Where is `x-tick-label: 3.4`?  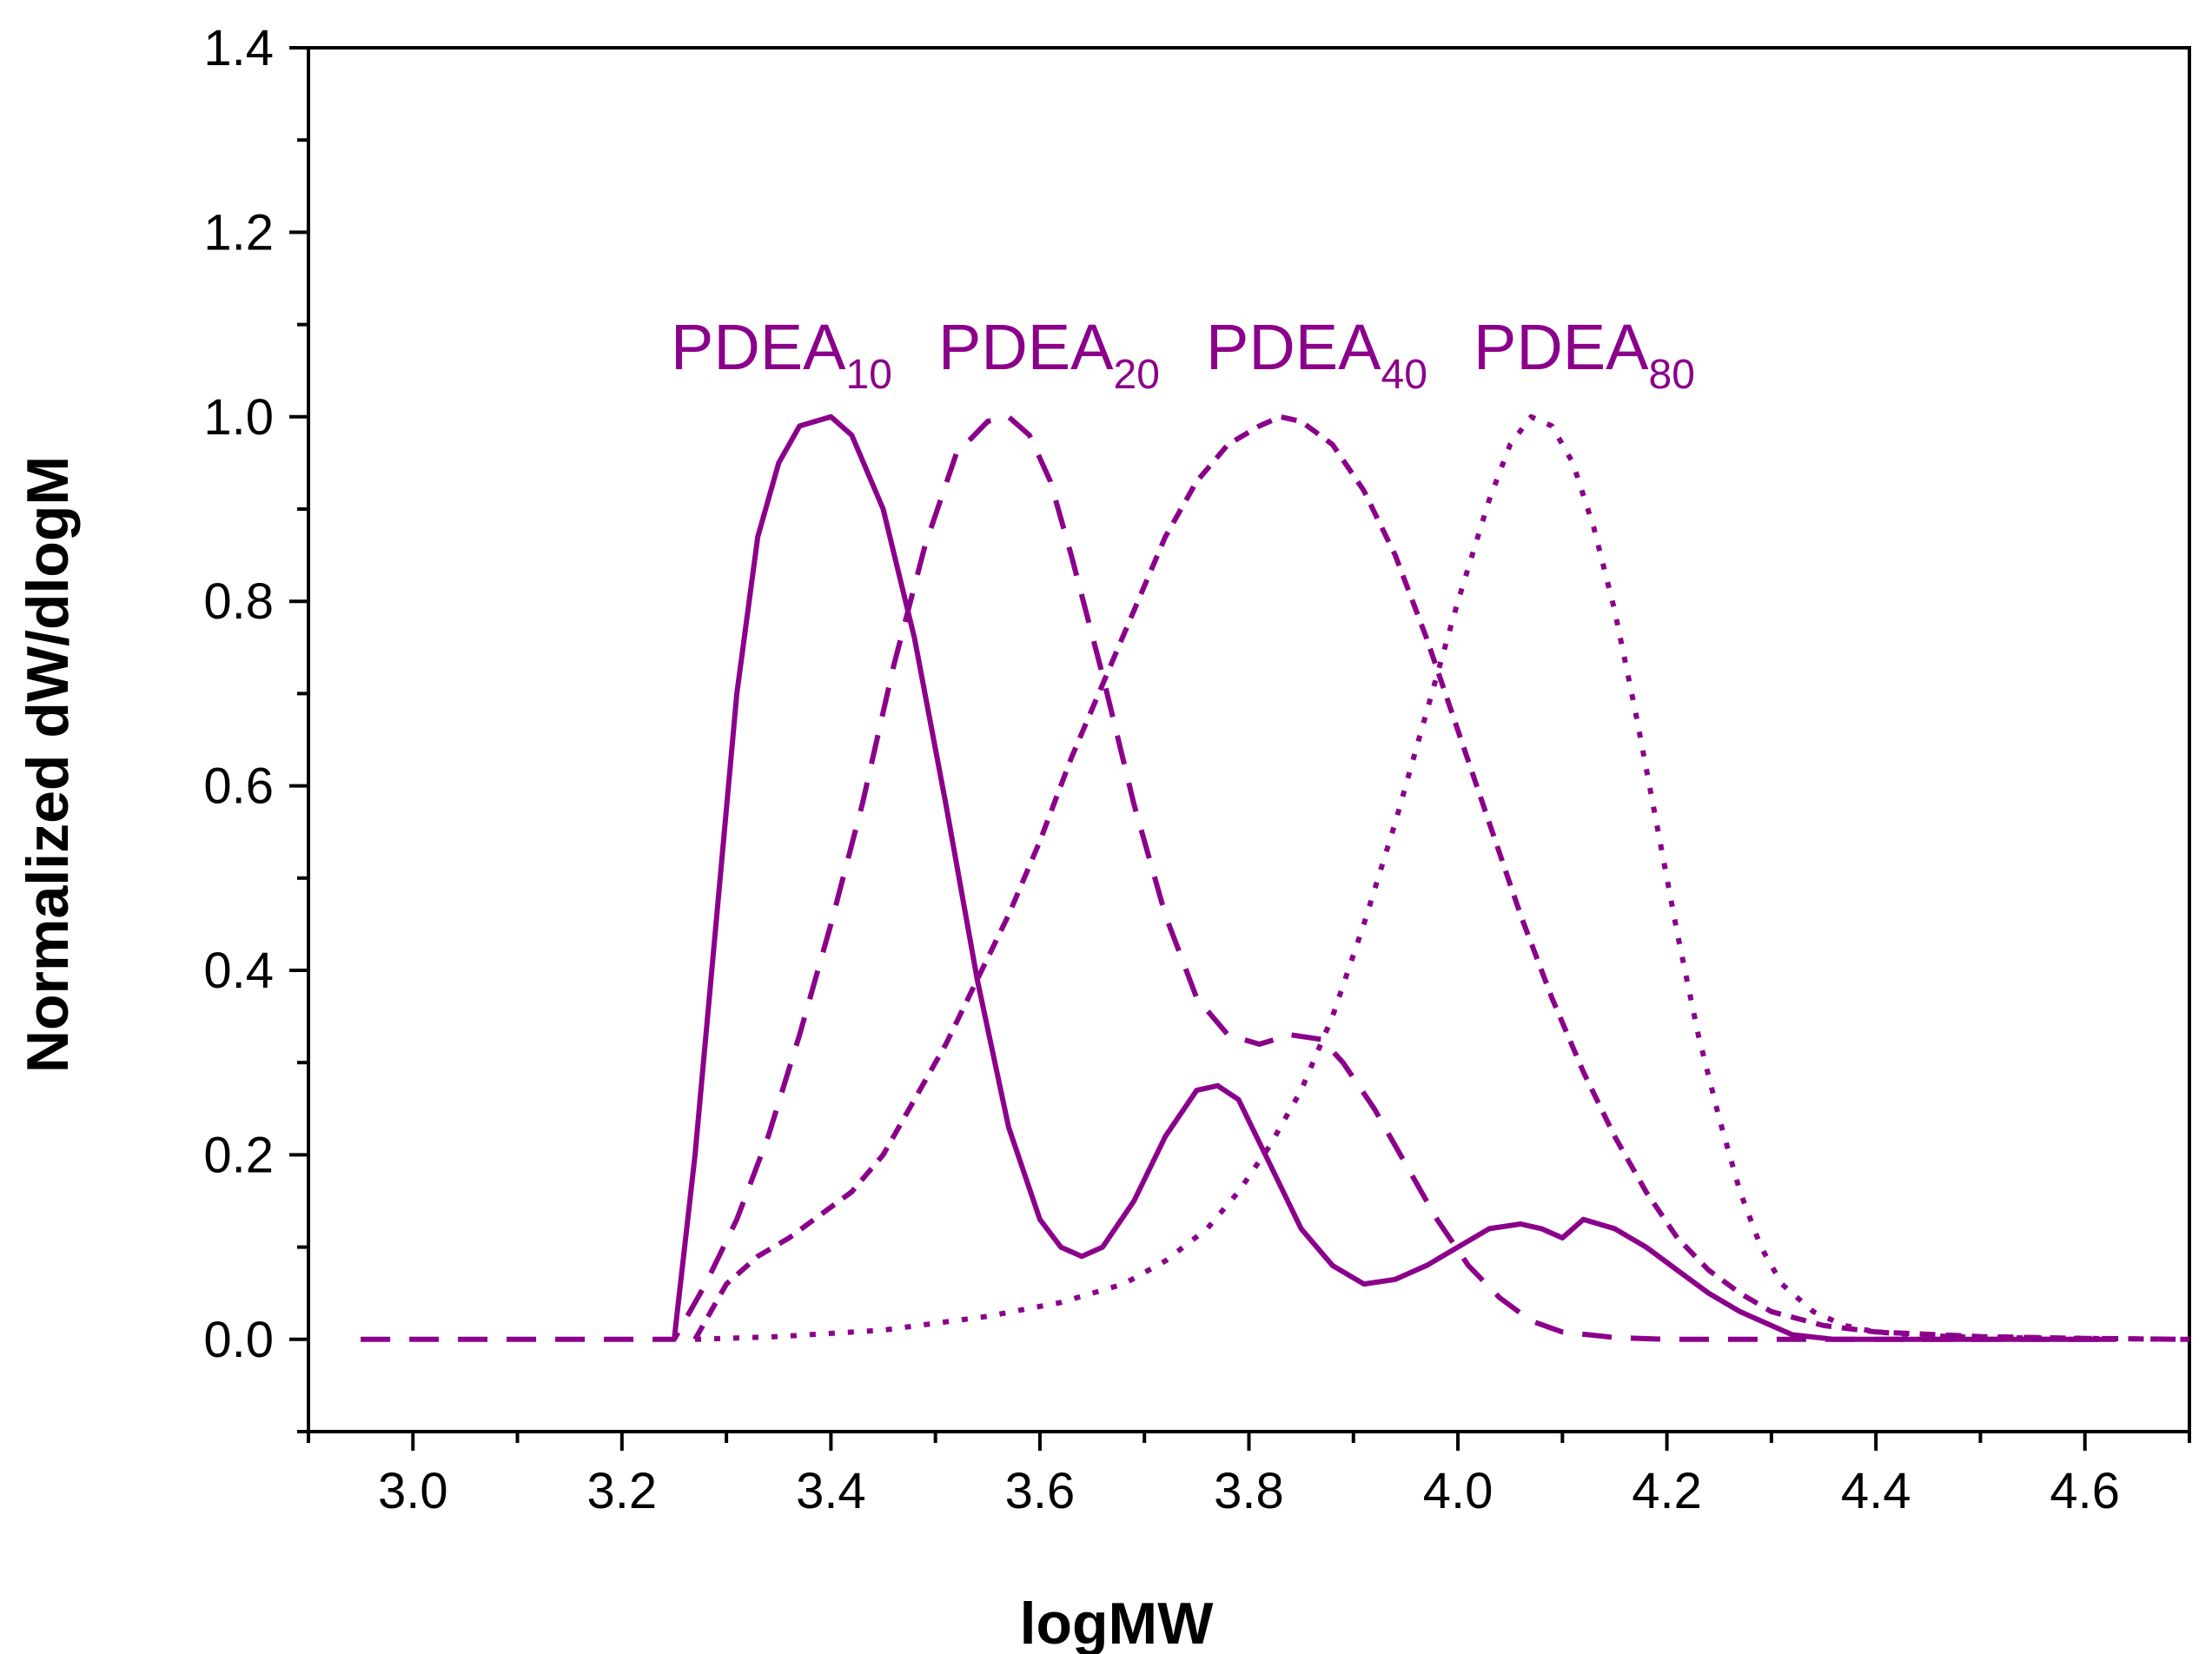
x-tick-label: 3.4 is located at coordinates (831, 1491).